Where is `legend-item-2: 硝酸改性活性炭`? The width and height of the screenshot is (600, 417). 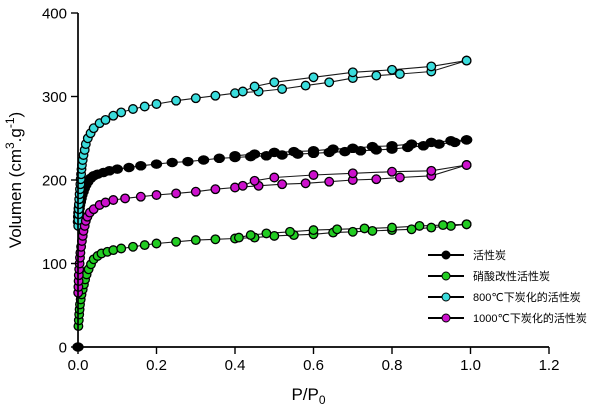
legend-item-2: 硝酸改性活性炭 is located at coordinates (507, 275).